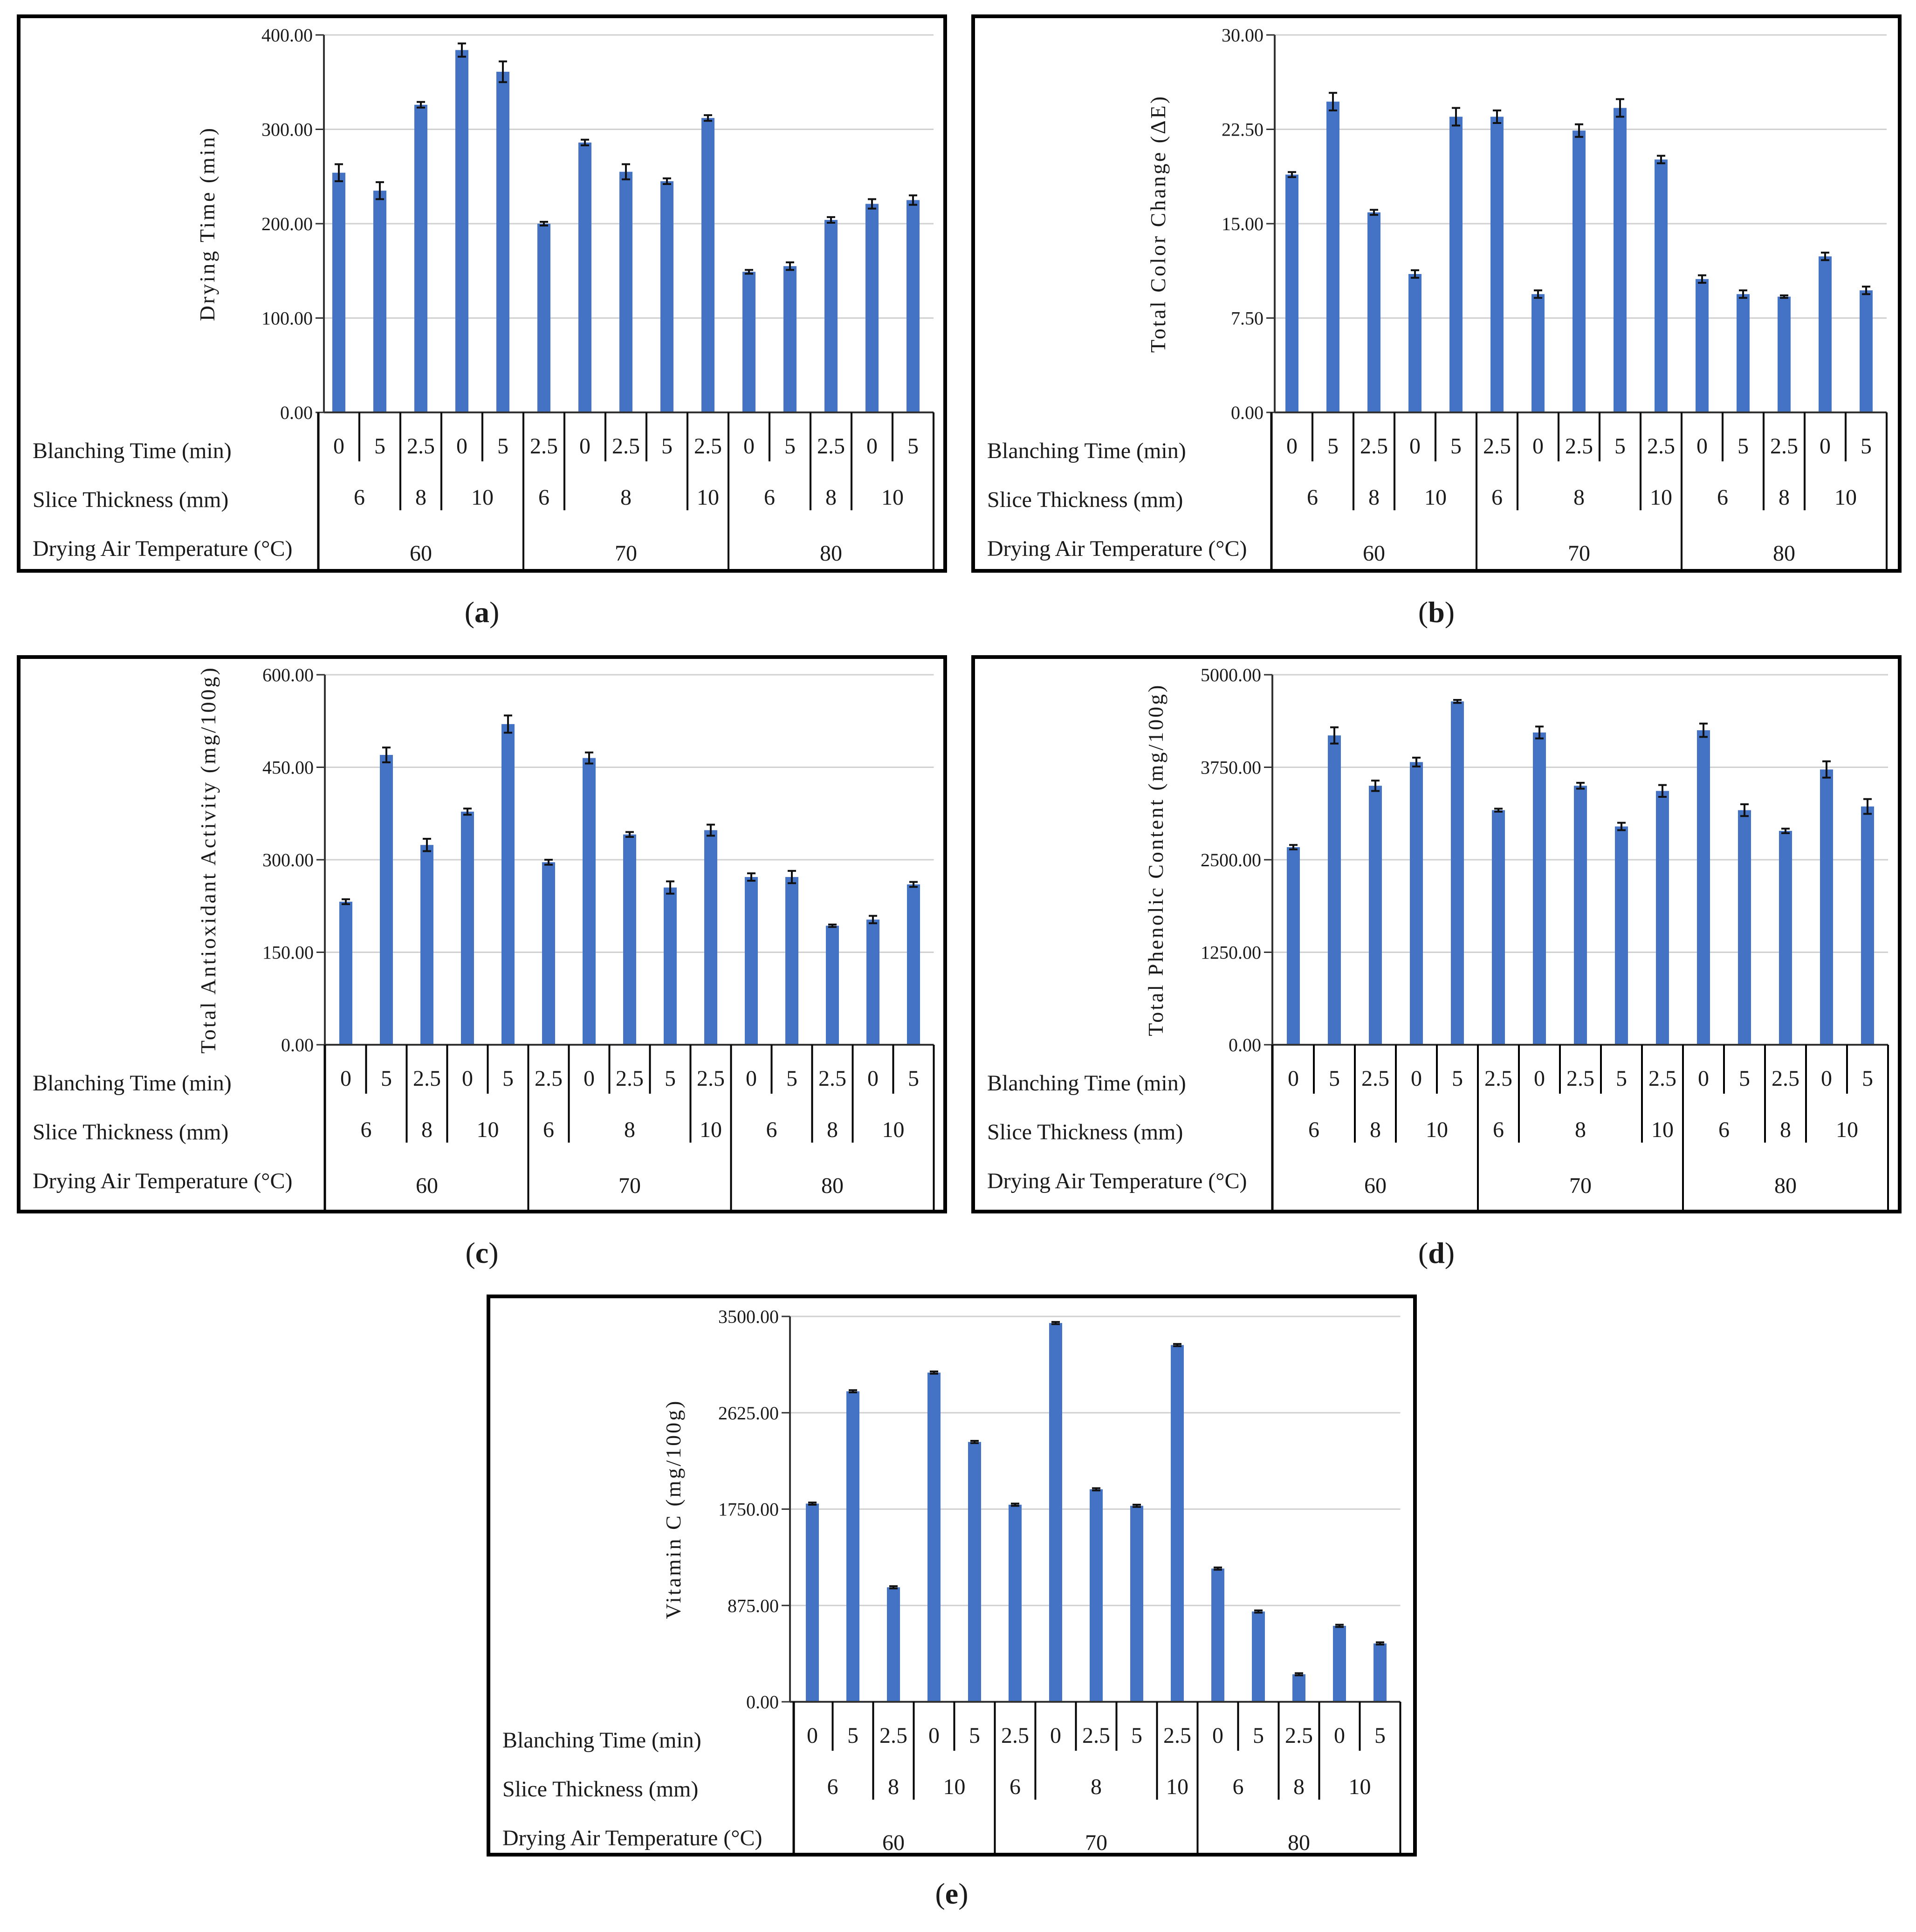 The width and height of the screenshot is (1916, 1932). I want to click on y-tick-label: 400.00, so click(287, 35).